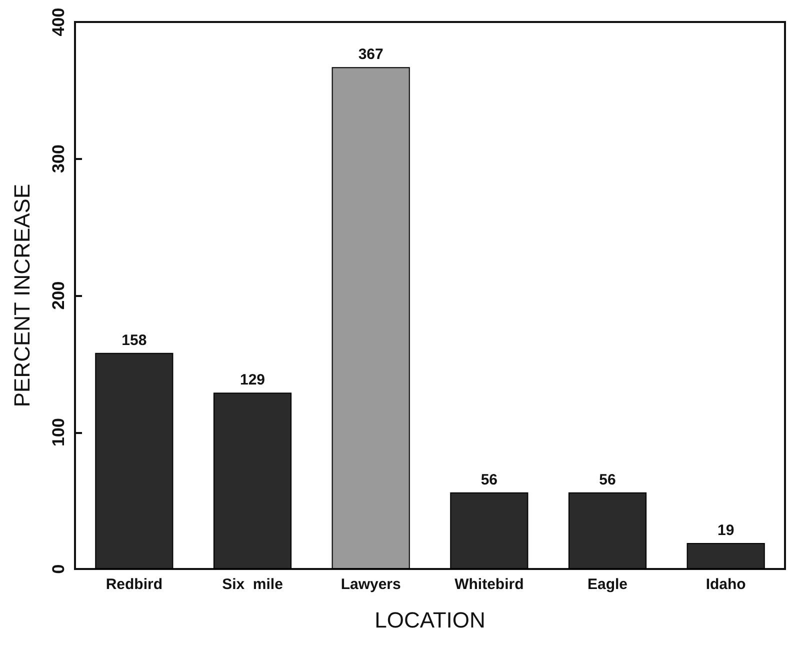 This screenshot has width=793, height=649. I want to click on x-tick-label: Lawyers, so click(370, 584).